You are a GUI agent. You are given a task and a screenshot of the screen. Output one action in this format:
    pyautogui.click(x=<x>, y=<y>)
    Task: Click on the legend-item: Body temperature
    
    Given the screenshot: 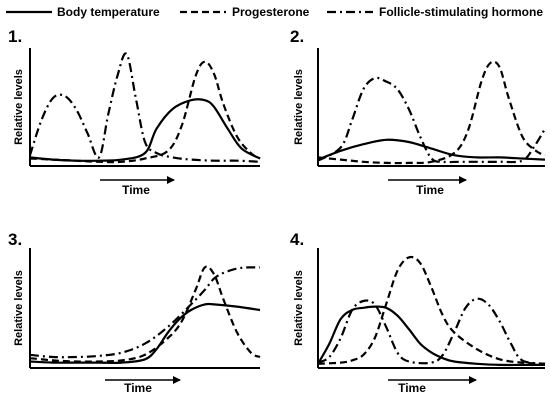 What is the action you would take?
    pyautogui.click(x=83, y=12)
    